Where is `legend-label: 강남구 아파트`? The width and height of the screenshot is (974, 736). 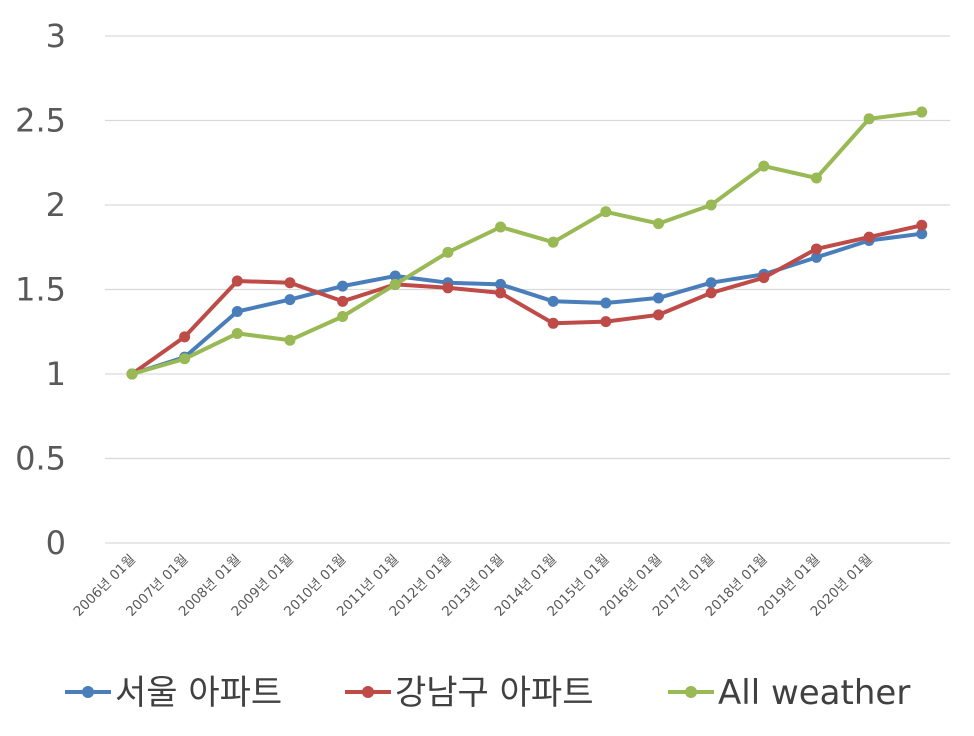
legend-label: 강남구 아파트 is located at coordinates (494, 693).